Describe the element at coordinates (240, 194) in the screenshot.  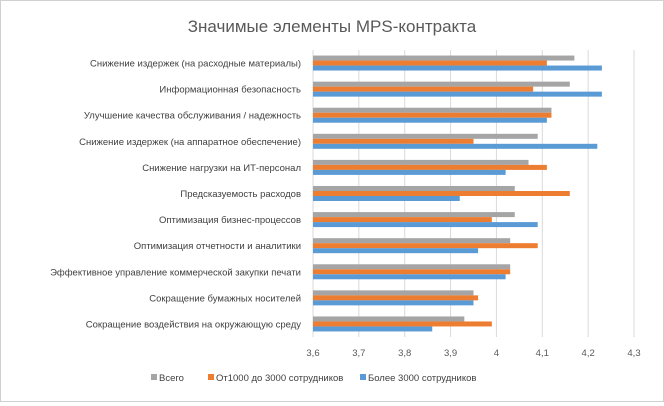
I see `category-label: Предсказуемость расходов` at that location.